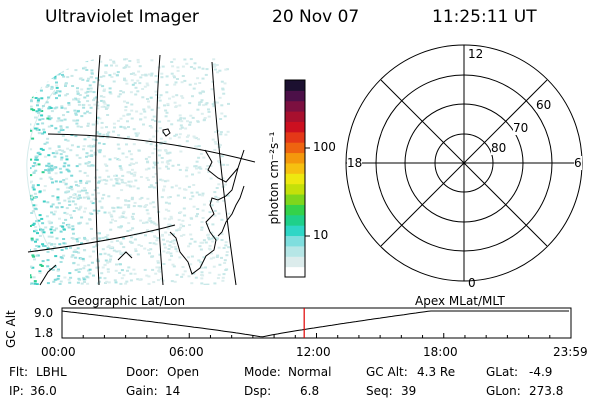 The image size is (600, 400). I want to click on ip-label: IP:, so click(16, 391).